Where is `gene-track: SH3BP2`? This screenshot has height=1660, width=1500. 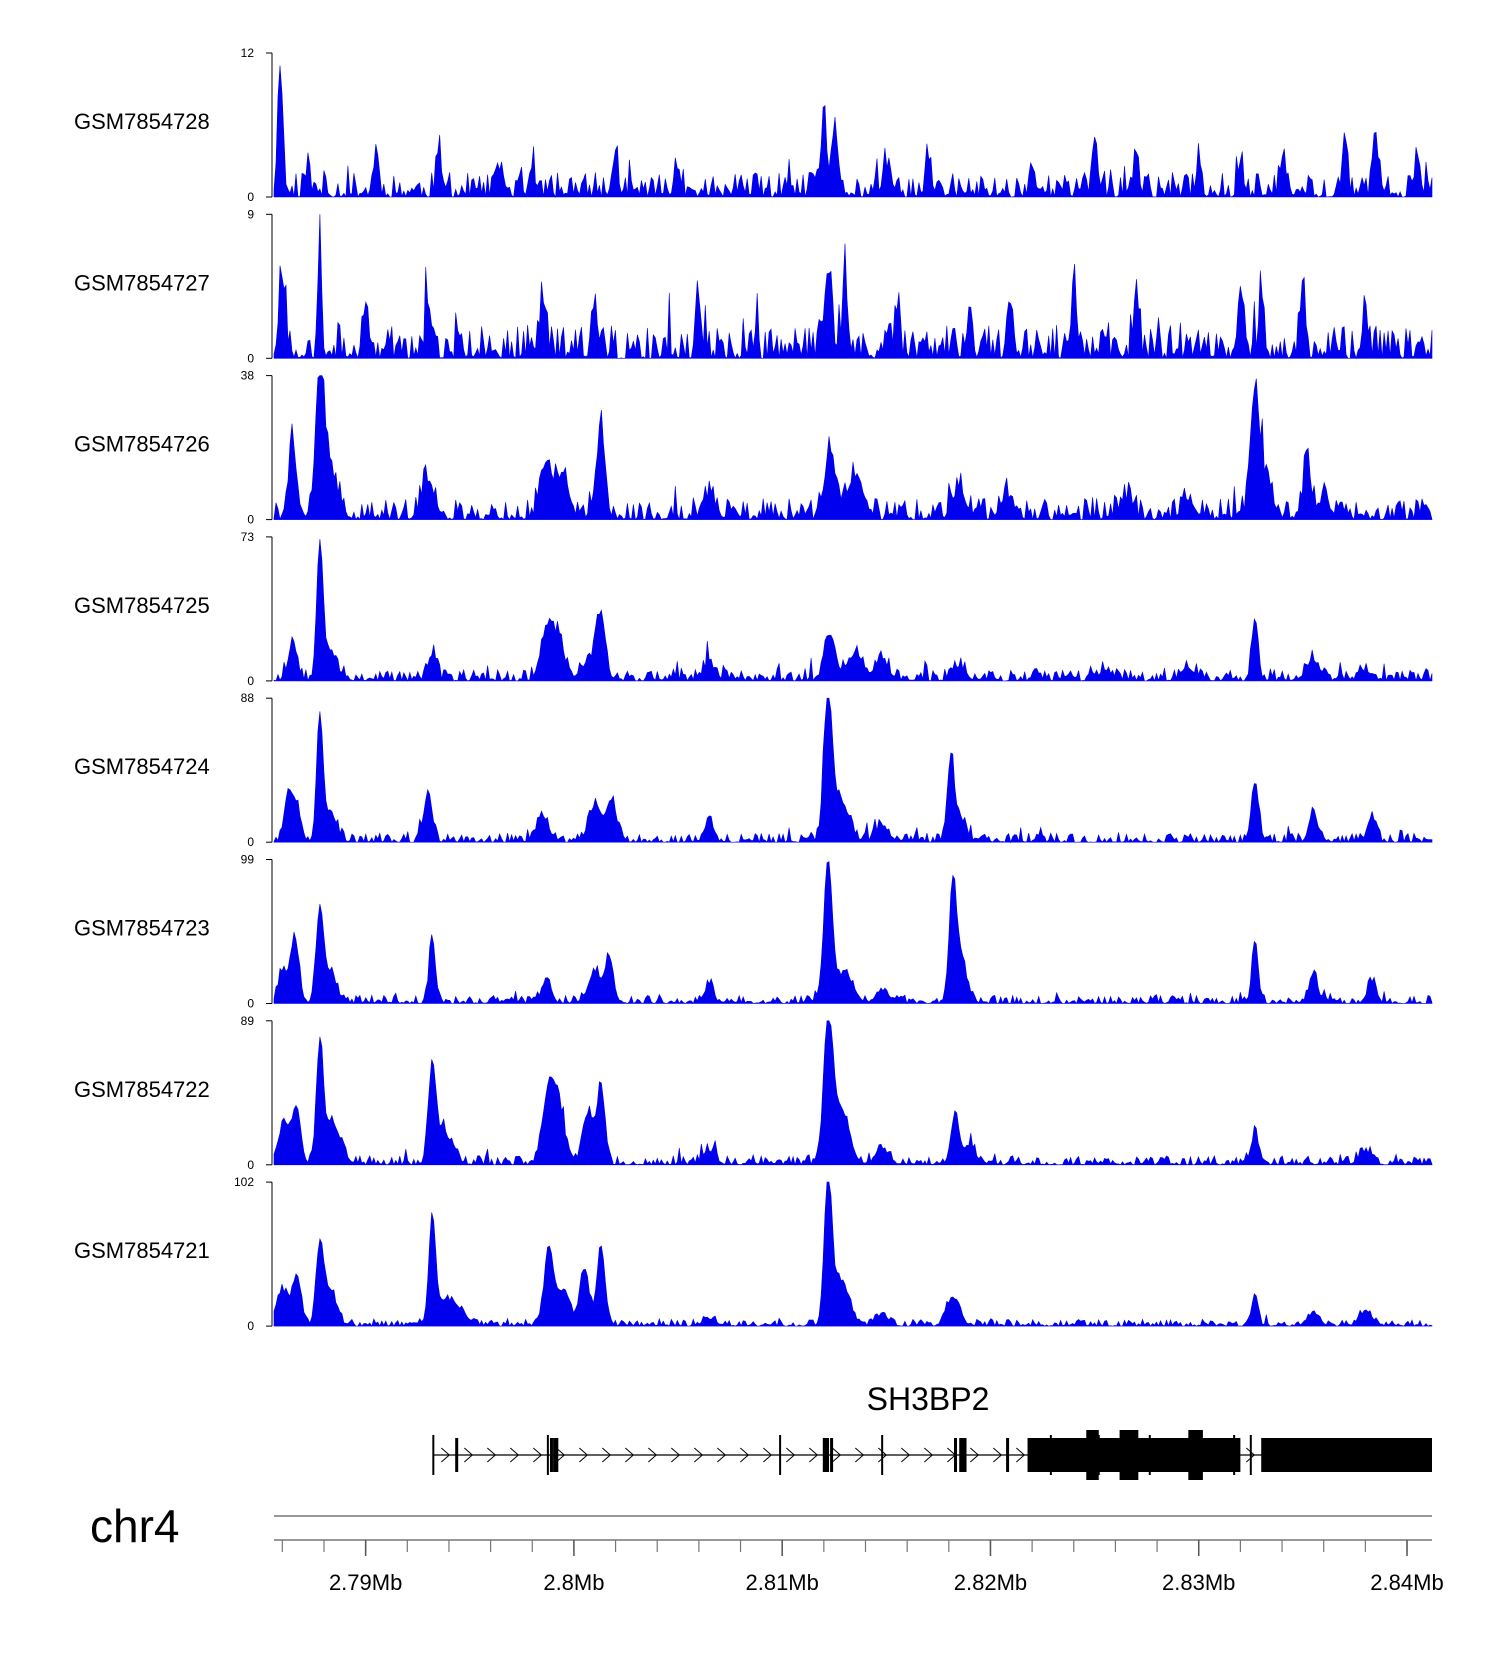 gene-track: SH3BP2 is located at coordinates (932, 1430).